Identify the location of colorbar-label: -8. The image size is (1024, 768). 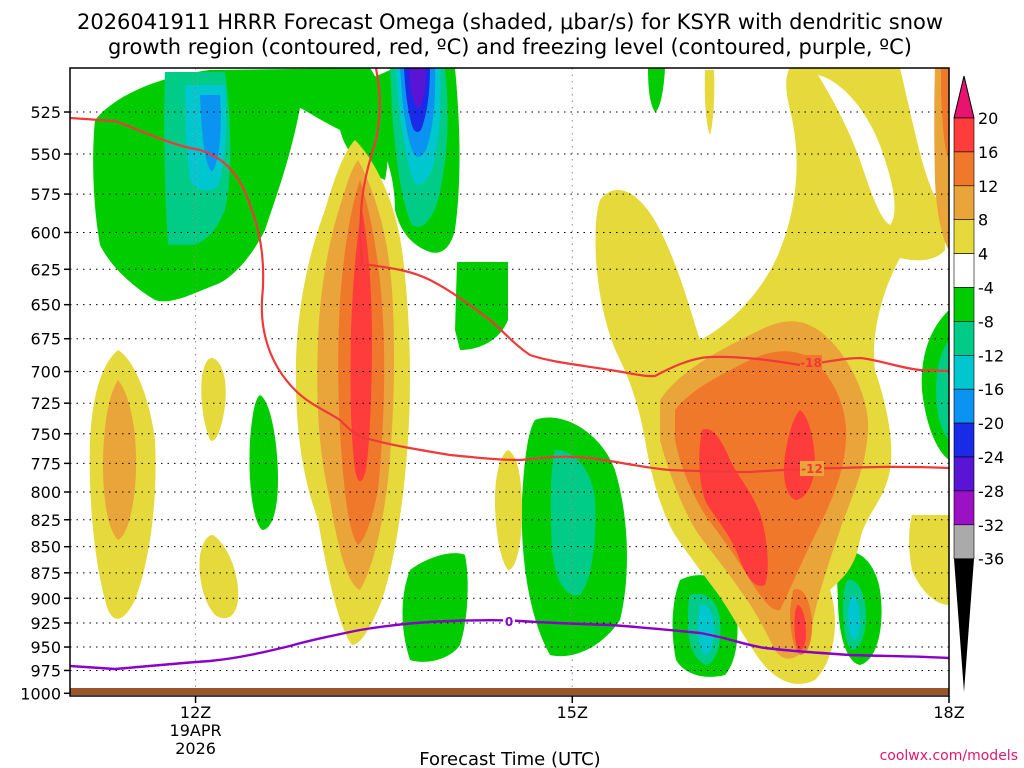
(986, 321).